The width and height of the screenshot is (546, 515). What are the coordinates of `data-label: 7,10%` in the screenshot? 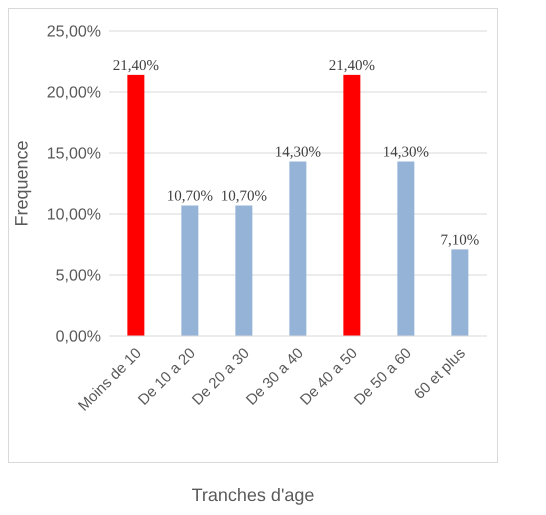 It's located at (460, 240).